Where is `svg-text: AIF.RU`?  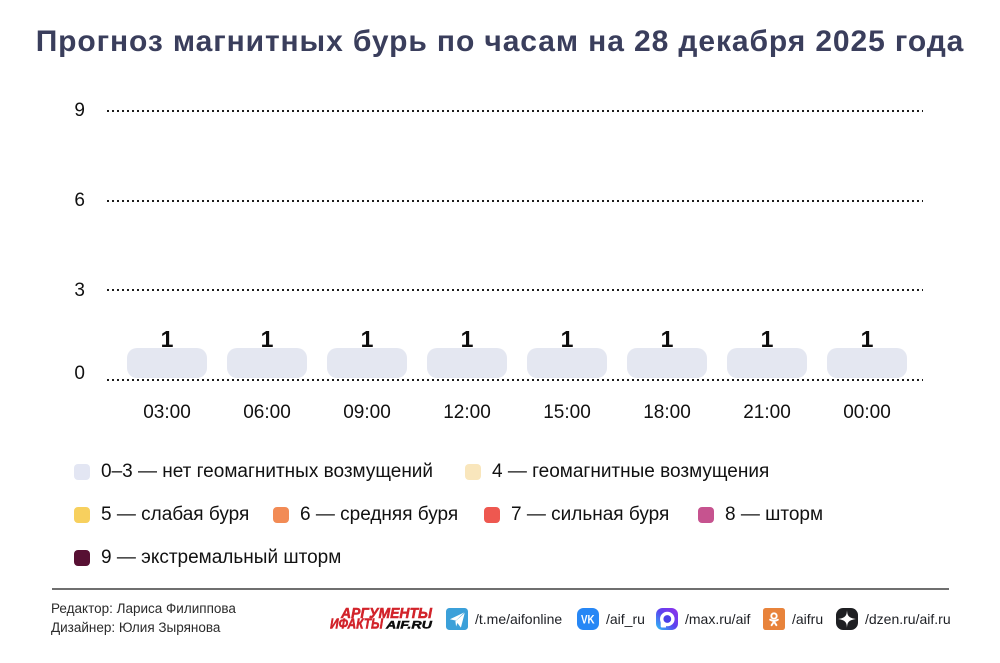
svg-text: AIF.RU is located at coordinates (409, 626).